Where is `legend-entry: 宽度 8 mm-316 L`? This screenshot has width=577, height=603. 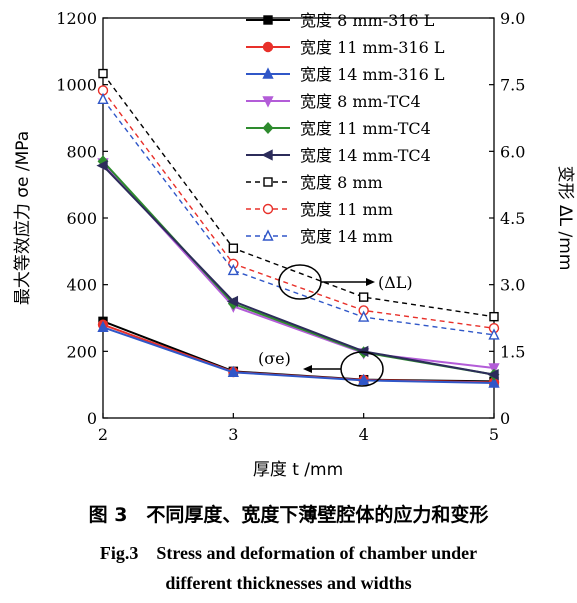 legend-entry: 宽度 8 mm-316 L is located at coordinates (340, 20).